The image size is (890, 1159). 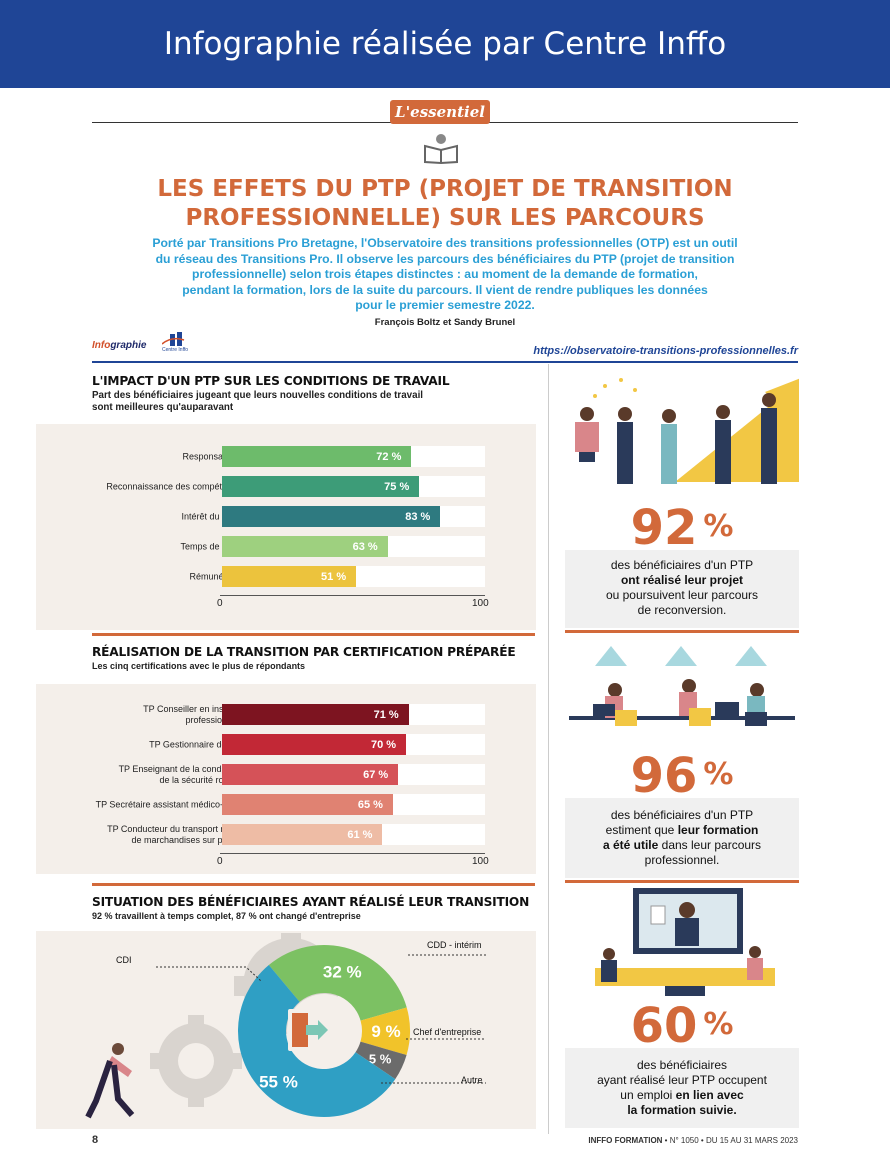 I want to click on bar-value-label: 75 %, so click(x=397, y=486).